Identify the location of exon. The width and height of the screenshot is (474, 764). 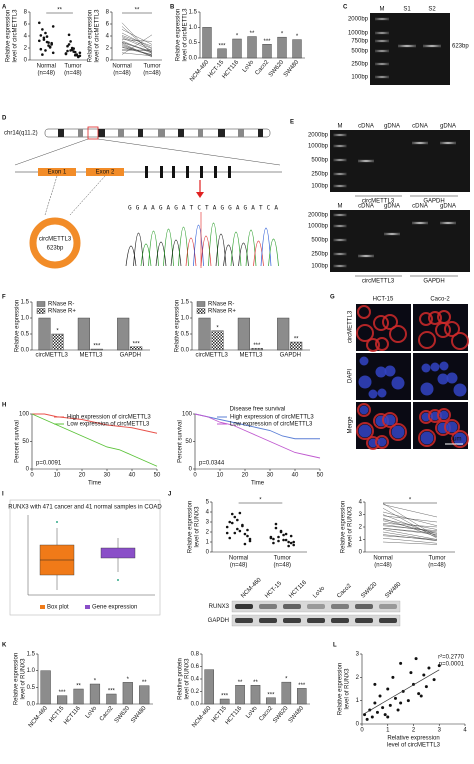
(57, 172).